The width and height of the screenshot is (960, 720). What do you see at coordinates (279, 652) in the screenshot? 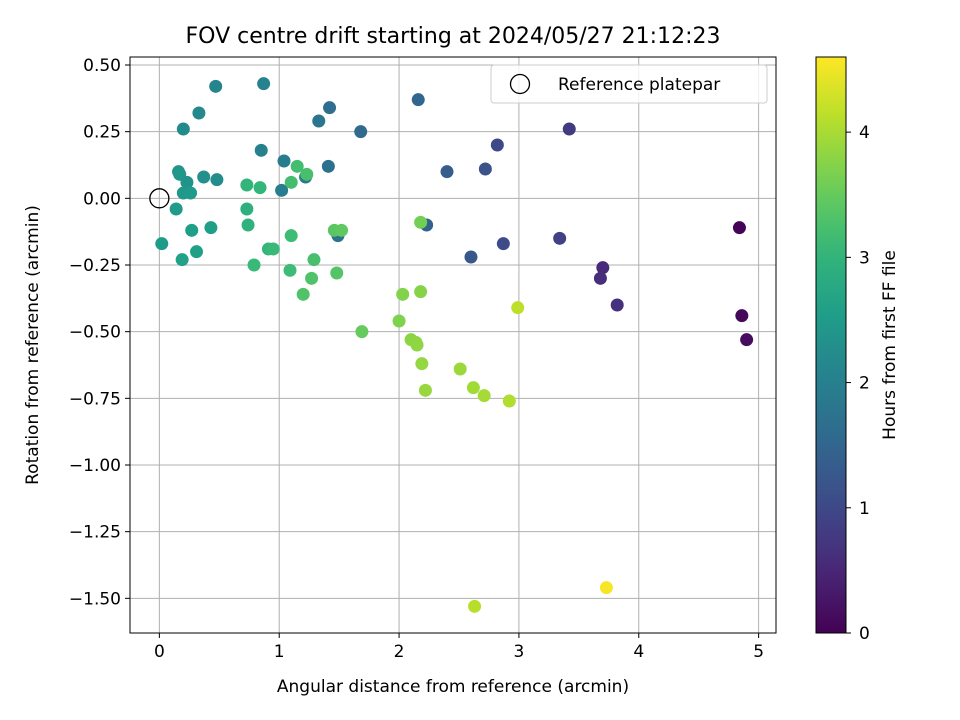
I see `x-tick-label: 1` at bounding box center [279, 652].